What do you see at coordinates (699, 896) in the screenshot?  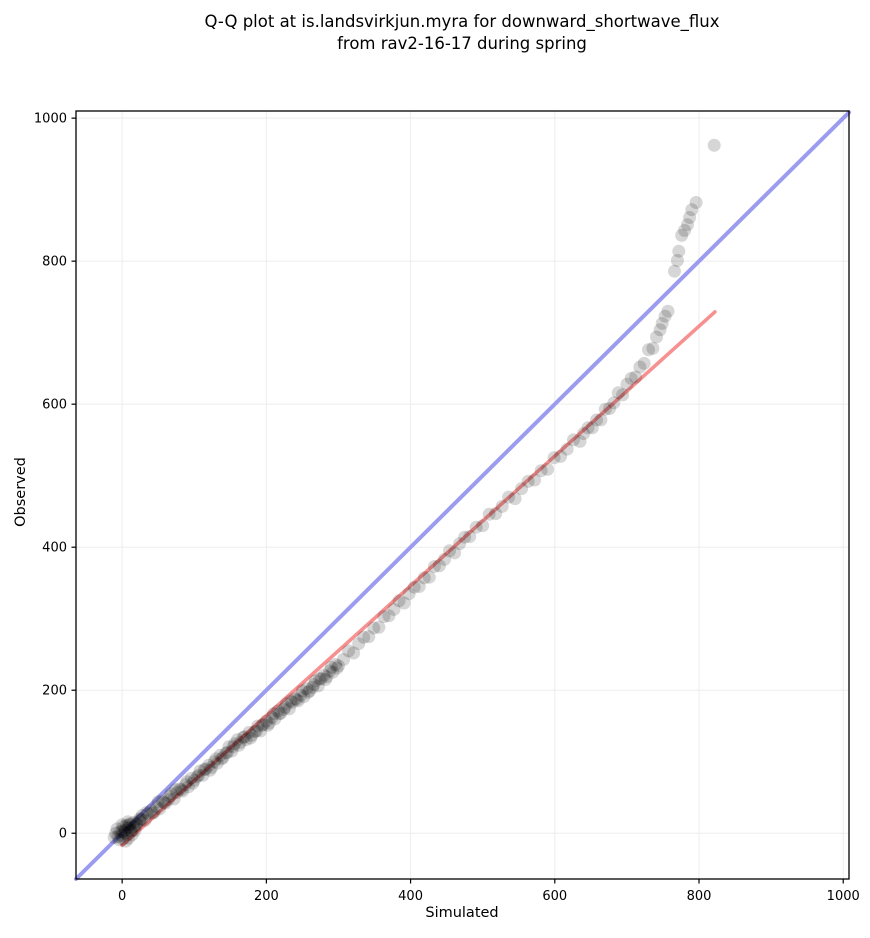 I see `x-tick-label: 800` at bounding box center [699, 896].